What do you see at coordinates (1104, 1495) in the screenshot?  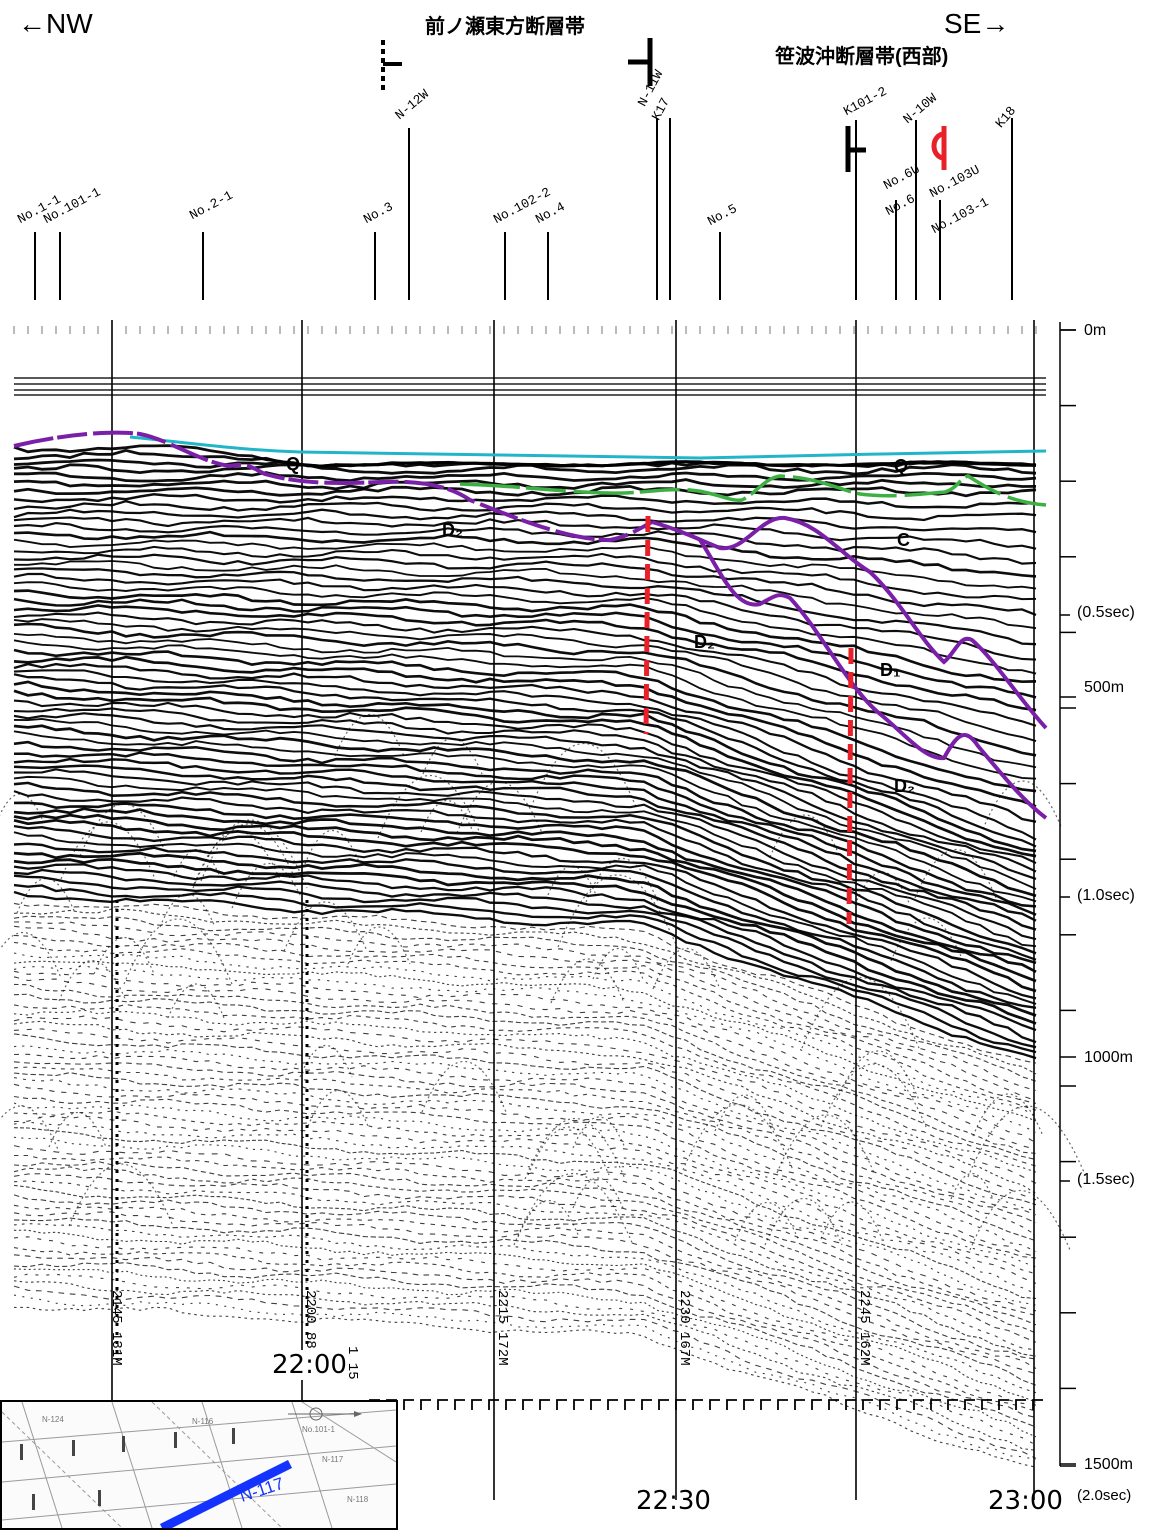 I see `depth-label-2.0sec: (2.0sec)` at bounding box center [1104, 1495].